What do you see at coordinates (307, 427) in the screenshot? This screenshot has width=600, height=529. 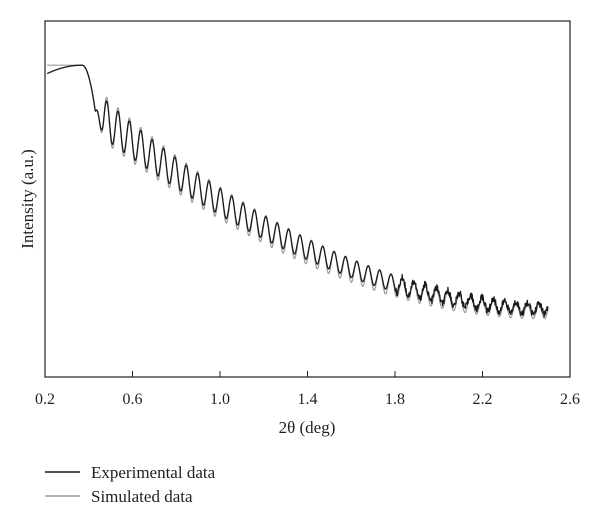 I see `x-axis-label: 2θ (deg)` at bounding box center [307, 427].